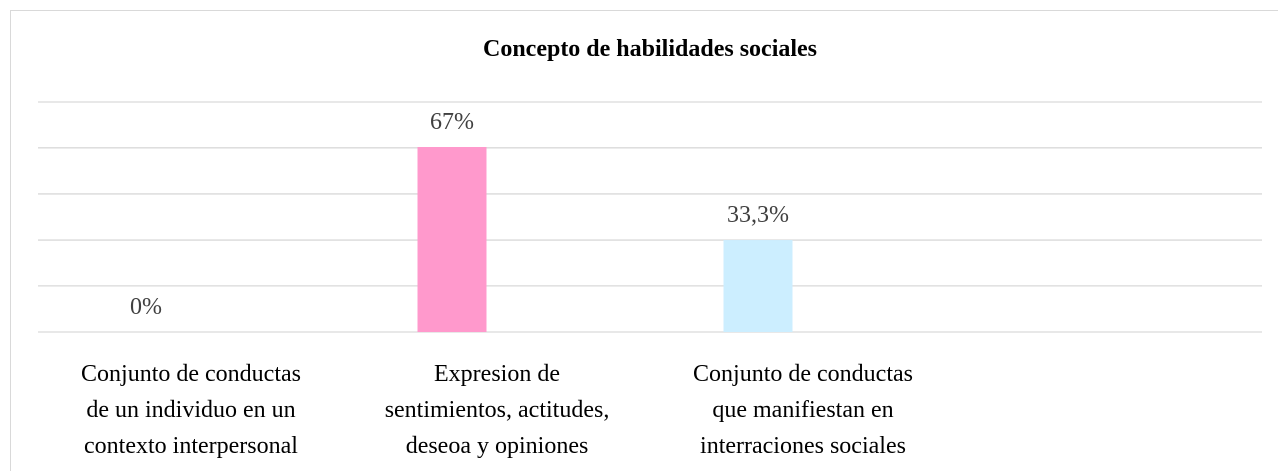 The height and width of the screenshot is (471, 1278). Describe the element at coordinates (497, 374) in the screenshot. I see `x-tick-label: Expresion de` at that location.